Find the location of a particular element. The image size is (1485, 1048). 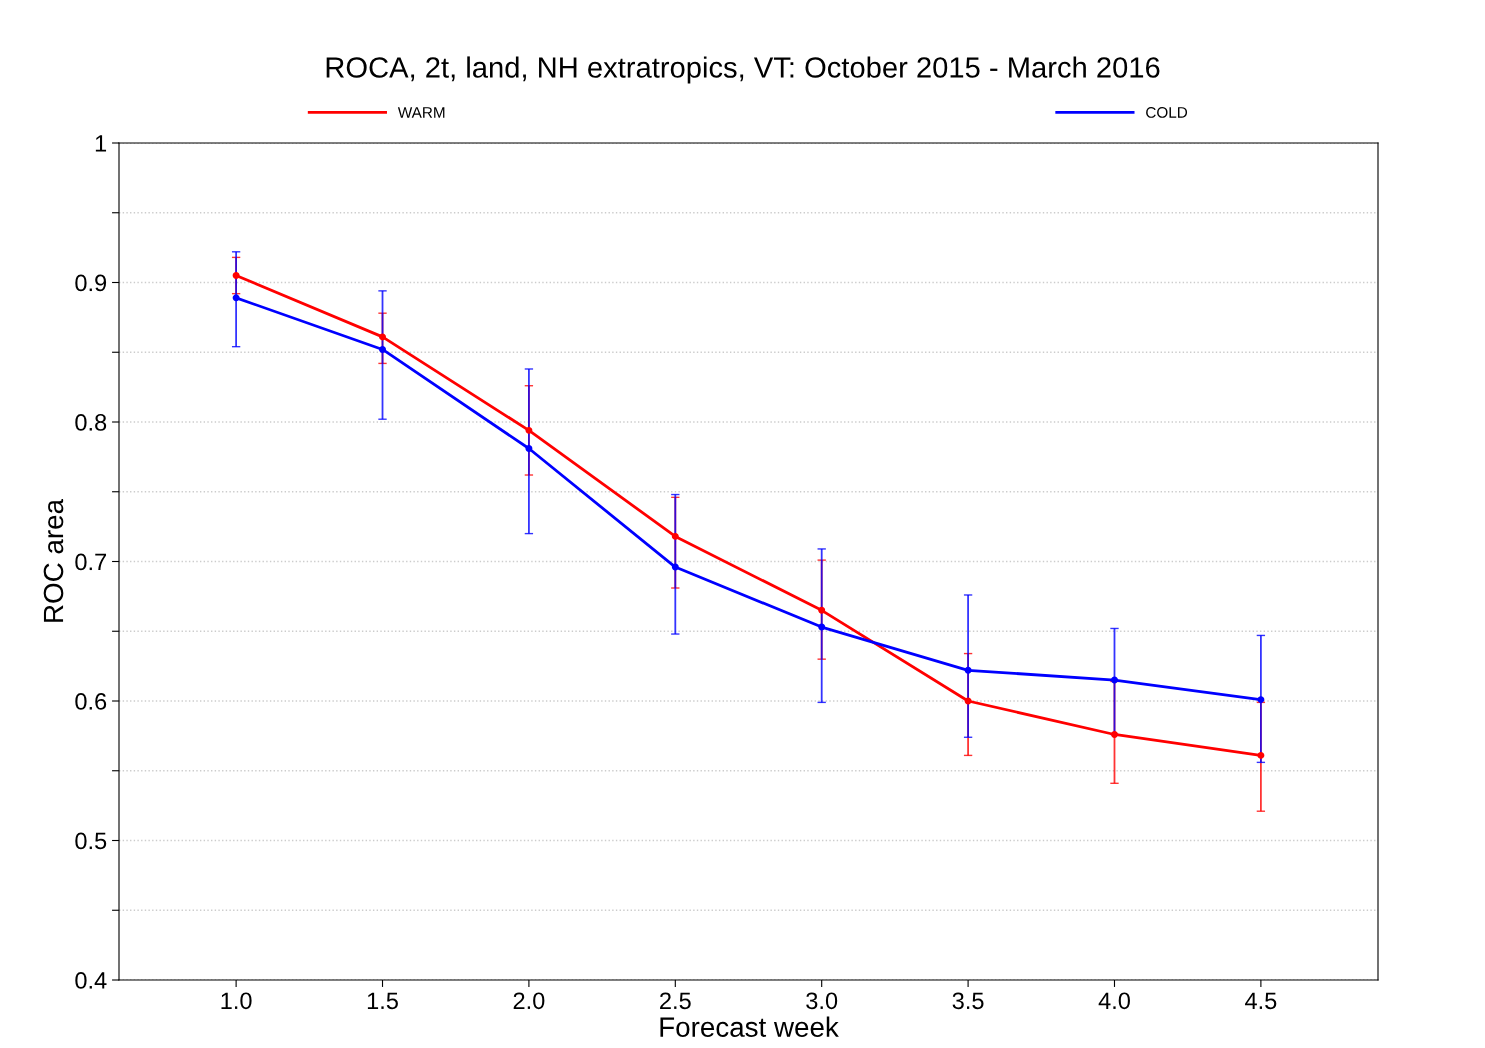

x-tick-label: 3.5 is located at coordinates (968, 1001).